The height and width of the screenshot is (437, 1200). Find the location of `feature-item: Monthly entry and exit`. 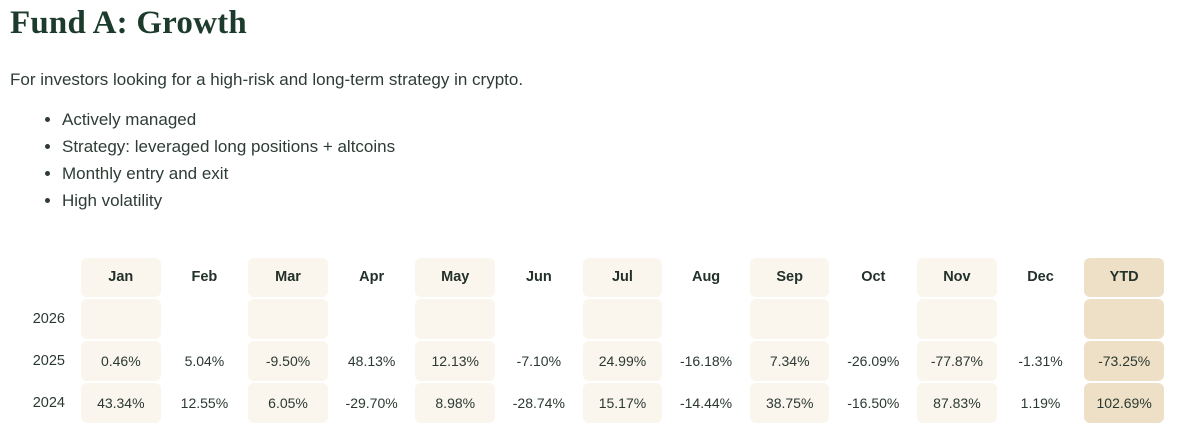

feature-item: Monthly entry and exit is located at coordinates (631, 173).